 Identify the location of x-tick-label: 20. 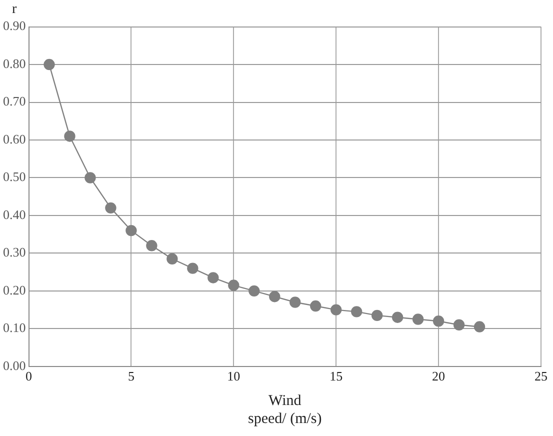
(439, 376).